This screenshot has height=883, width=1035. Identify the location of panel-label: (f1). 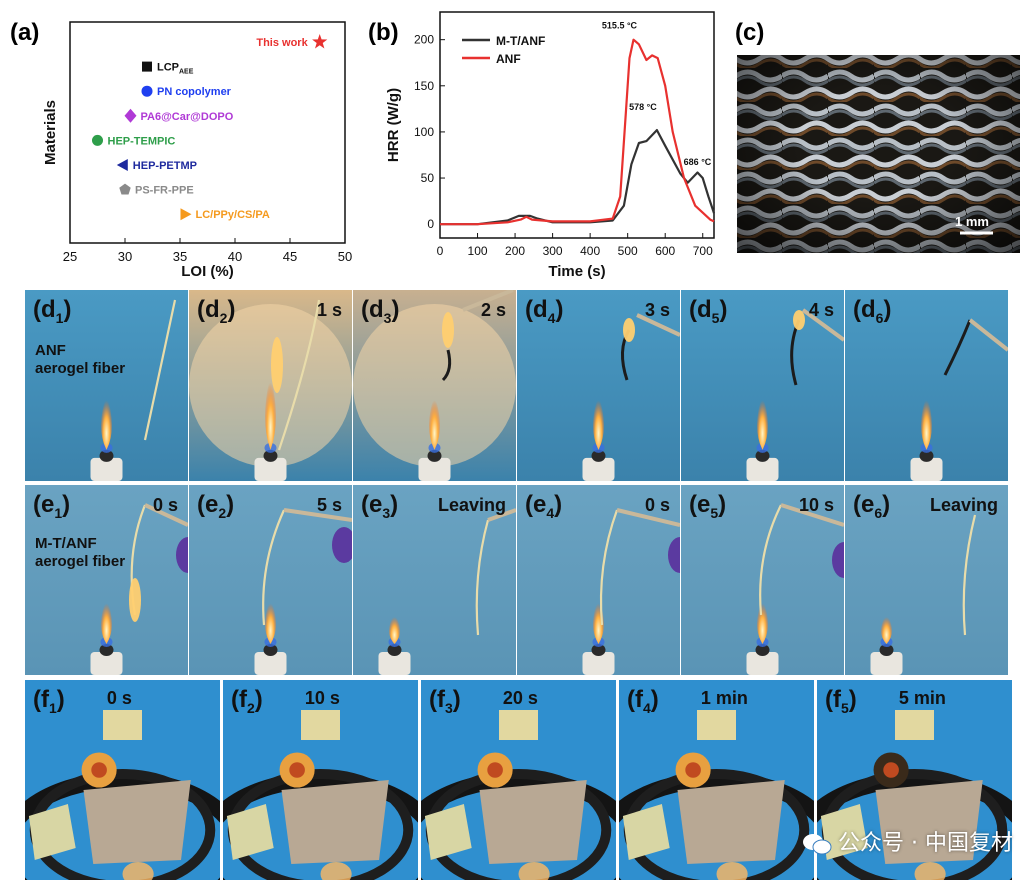
(49, 701).